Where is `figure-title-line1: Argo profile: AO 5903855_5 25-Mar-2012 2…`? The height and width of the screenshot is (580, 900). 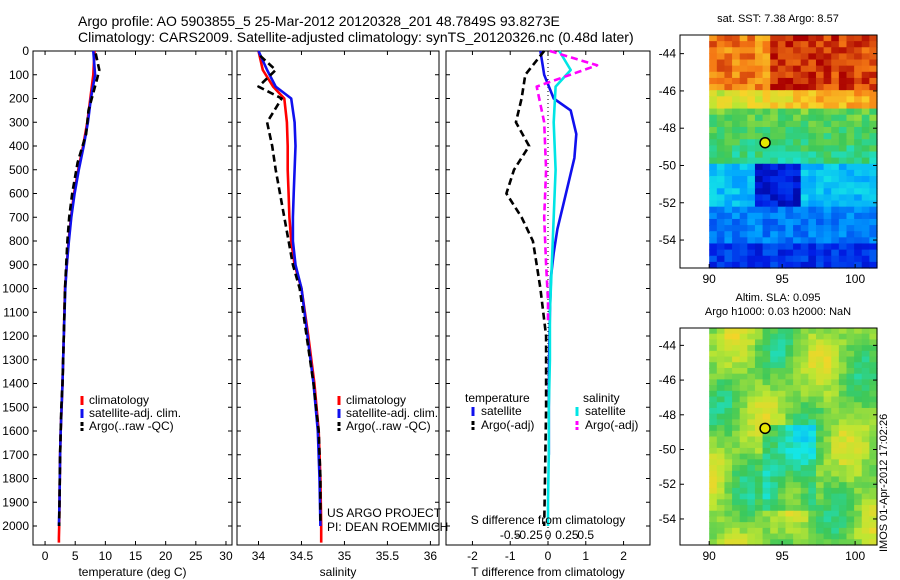
figure-title-line1: Argo profile: AO 5903855_5 25-Mar-2012 2… is located at coordinates (319, 21).